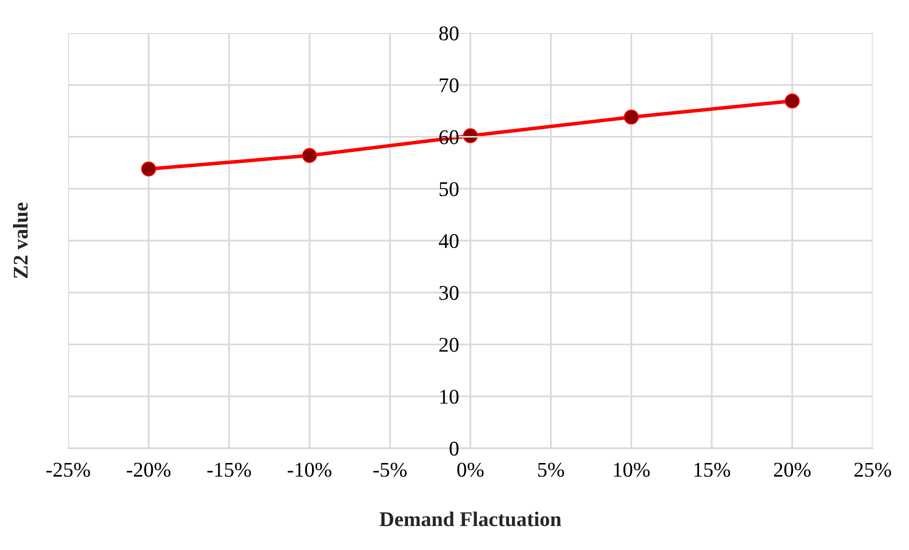 This screenshot has width=909, height=550. What do you see at coordinates (792, 469) in the screenshot?
I see `x-tick-label: 20%` at bounding box center [792, 469].